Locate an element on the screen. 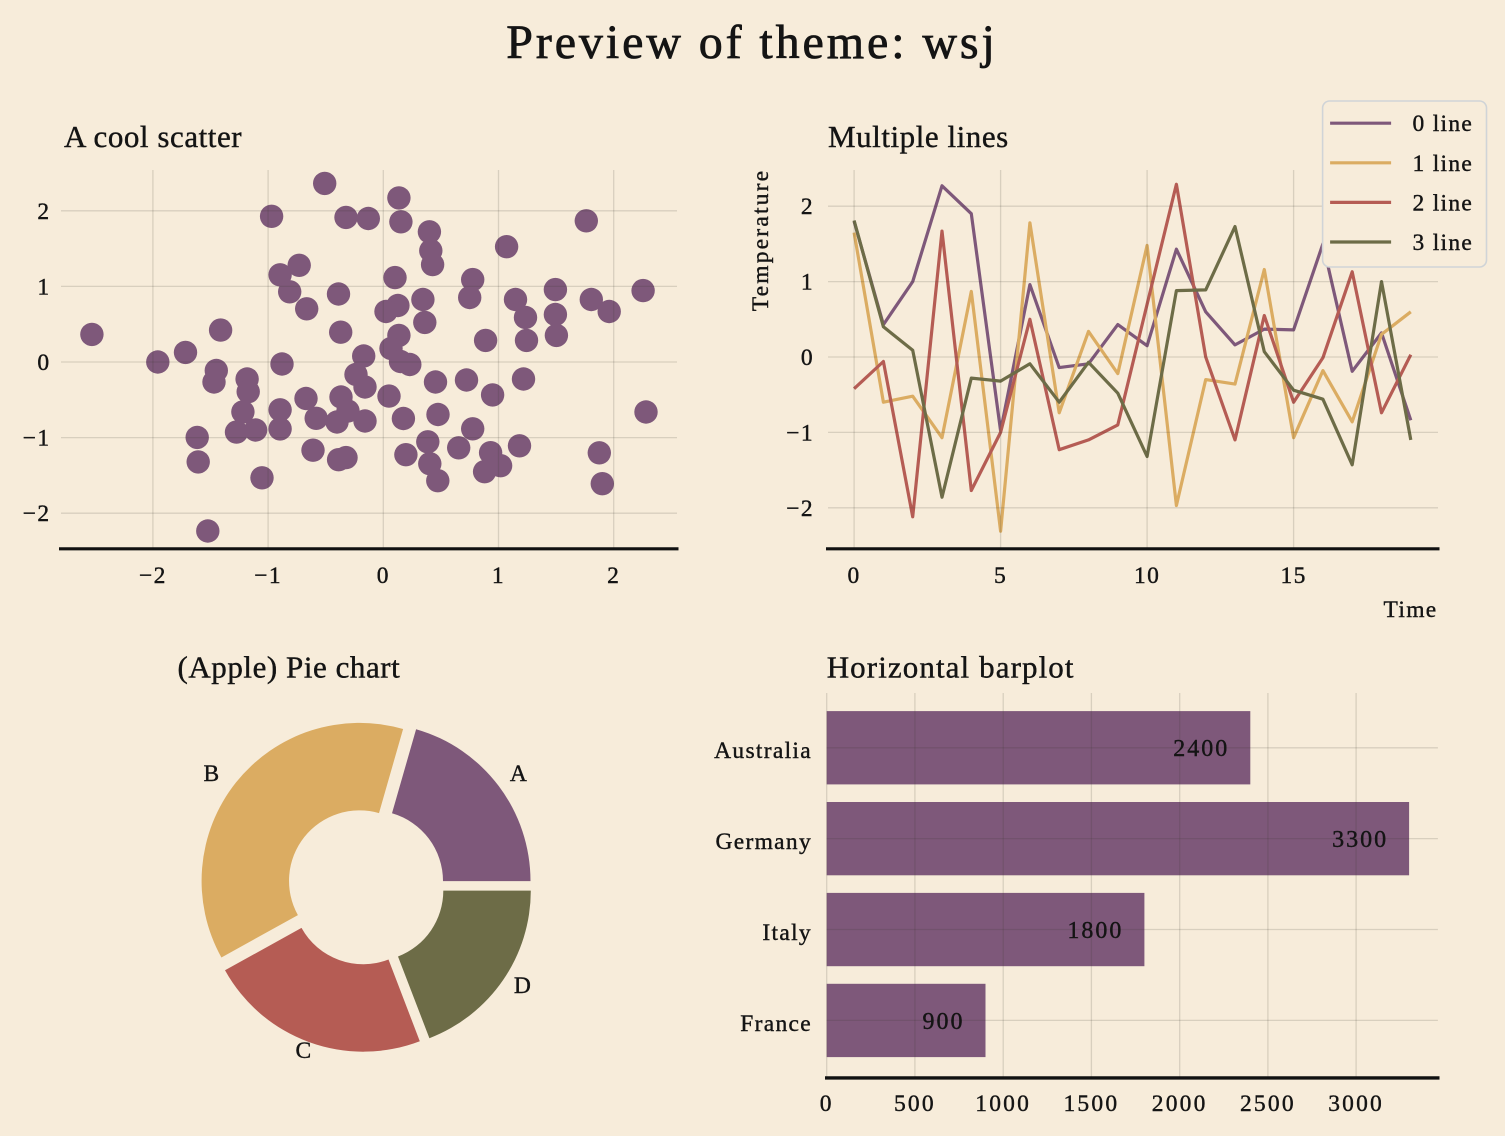  svg-text: 500 is located at coordinates (915, 1104).